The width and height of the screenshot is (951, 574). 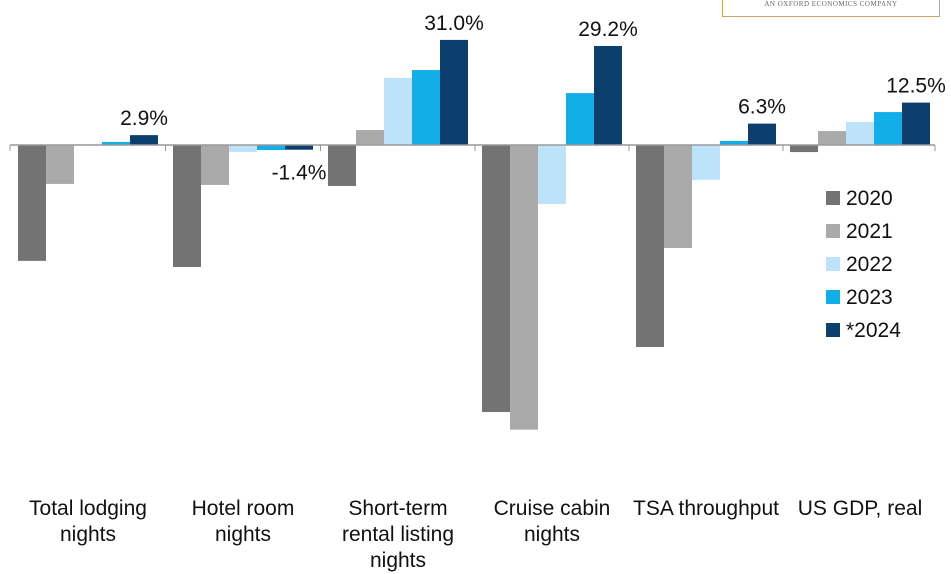 I want to click on legend-label: 2021, so click(x=869, y=231).